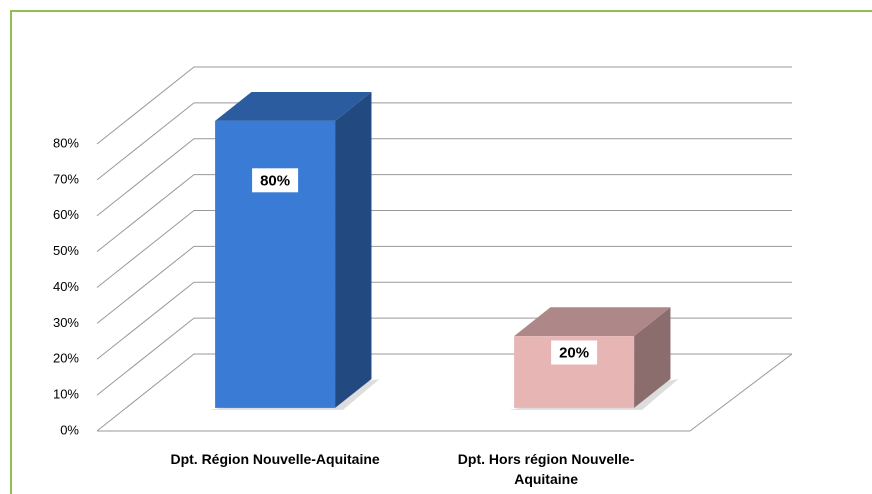 The image size is (872, 494). I want to click on y-tick-label: 70%, so click(66, 178).